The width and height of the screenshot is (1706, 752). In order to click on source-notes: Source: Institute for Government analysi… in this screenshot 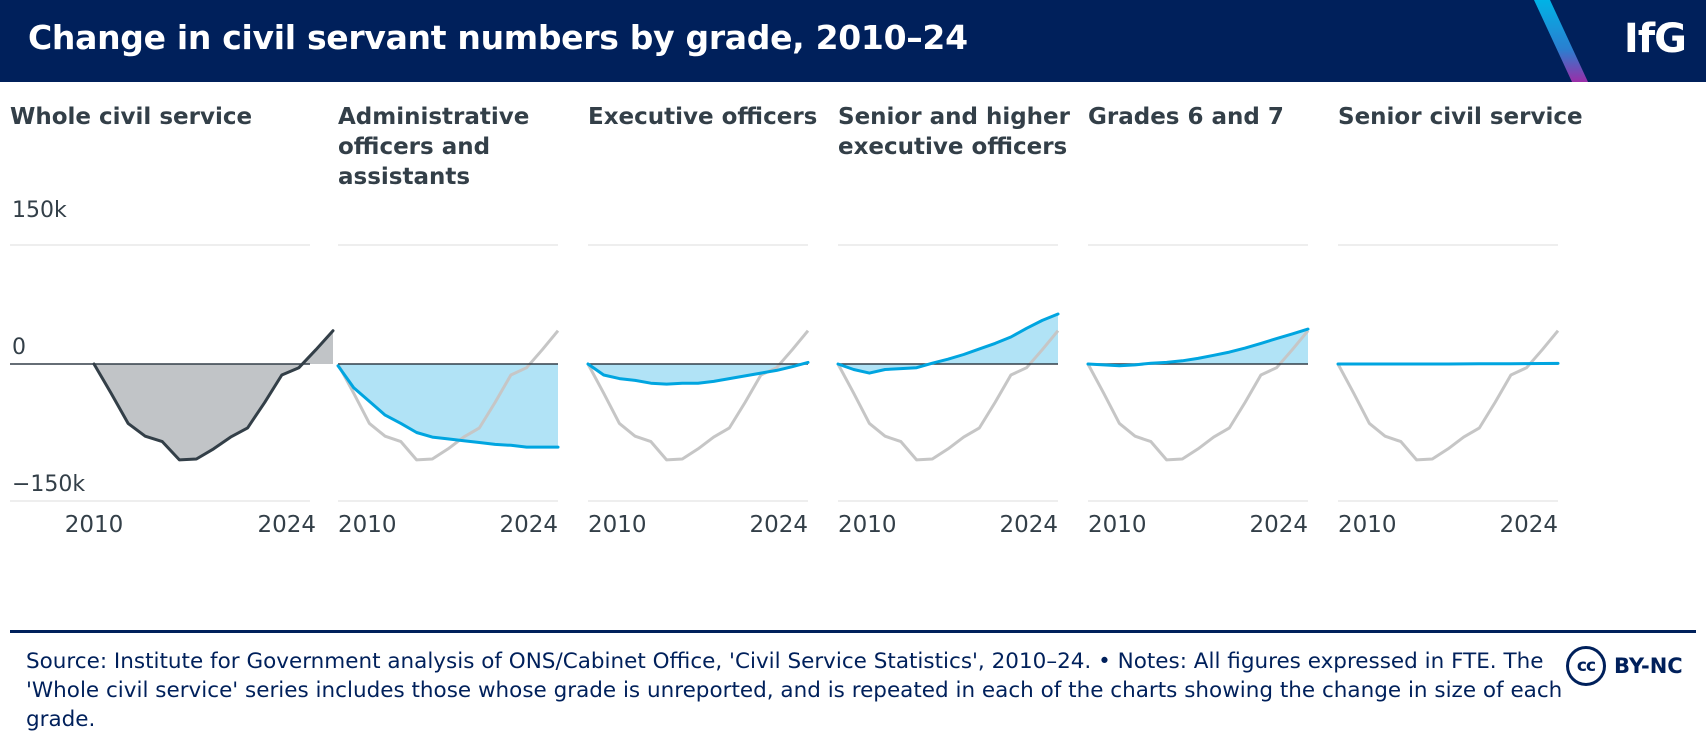, I will do `click(794, 690)`.